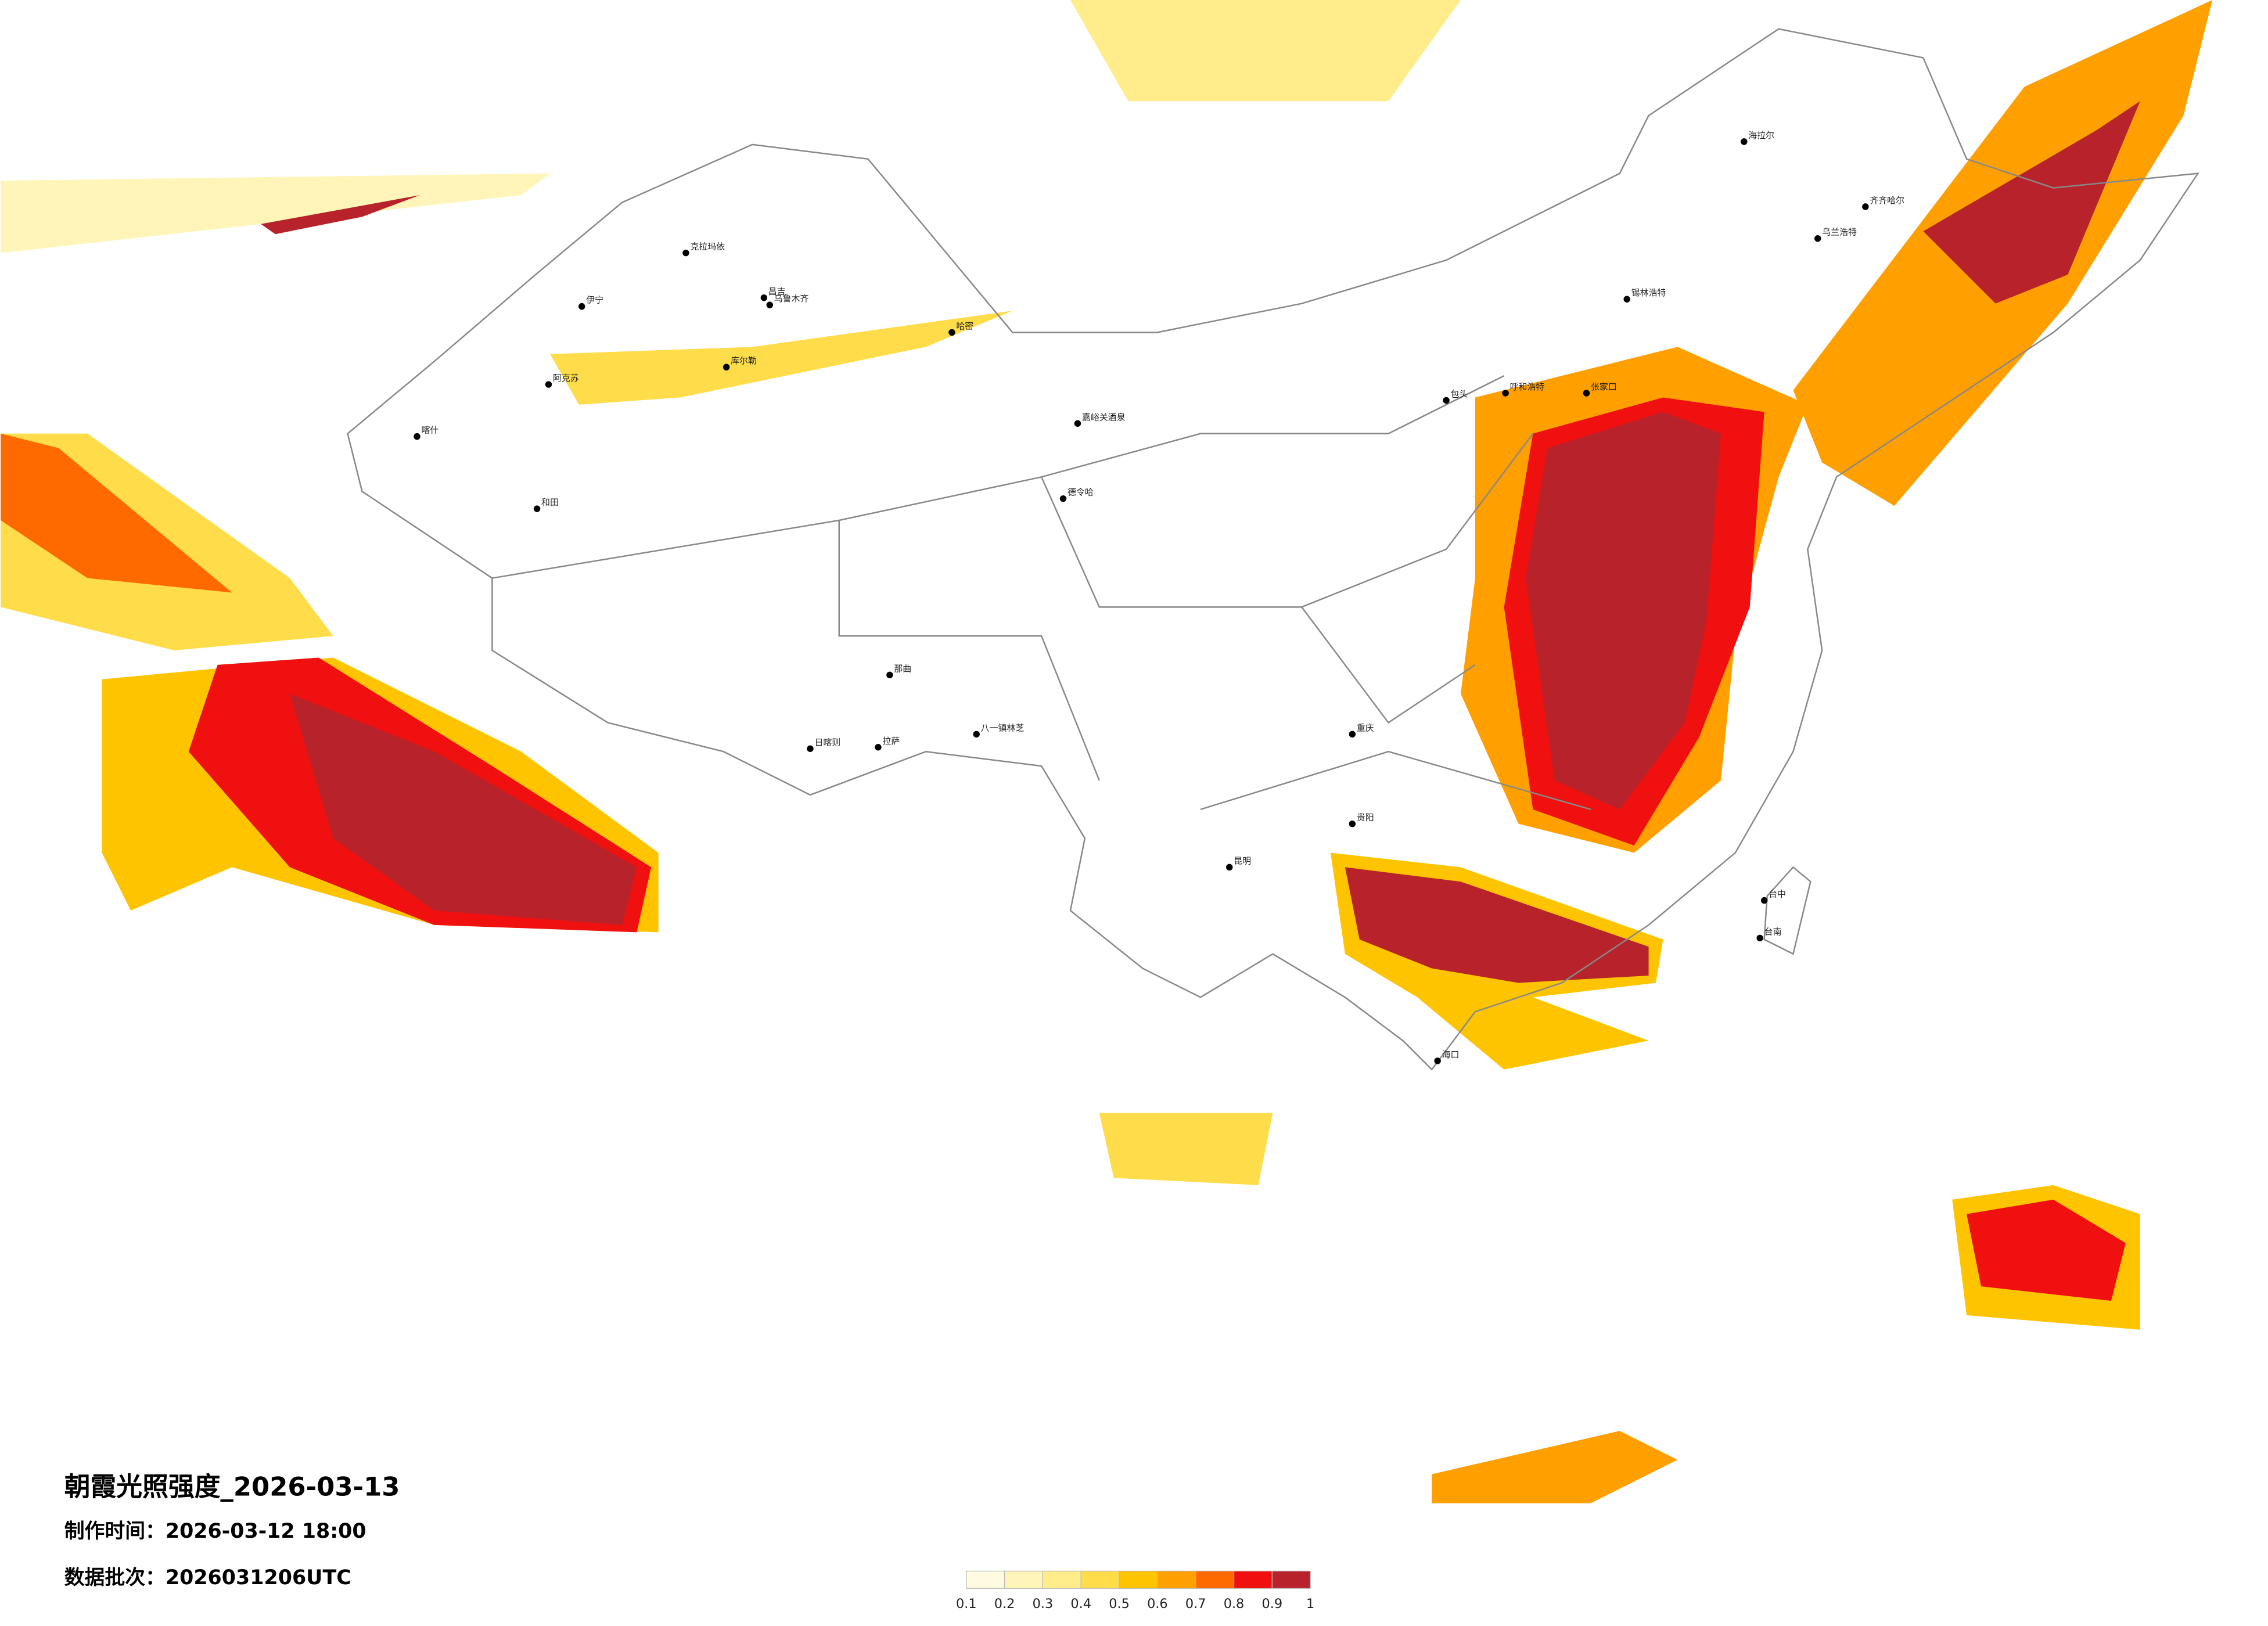  I want to click on legend-tick-label: 0.7, so click(1195, 1603).